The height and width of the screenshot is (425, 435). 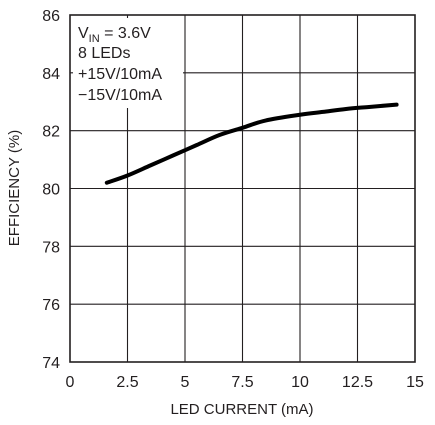 I want to click on x-tick-label: 5, so click(x=185, y=382).